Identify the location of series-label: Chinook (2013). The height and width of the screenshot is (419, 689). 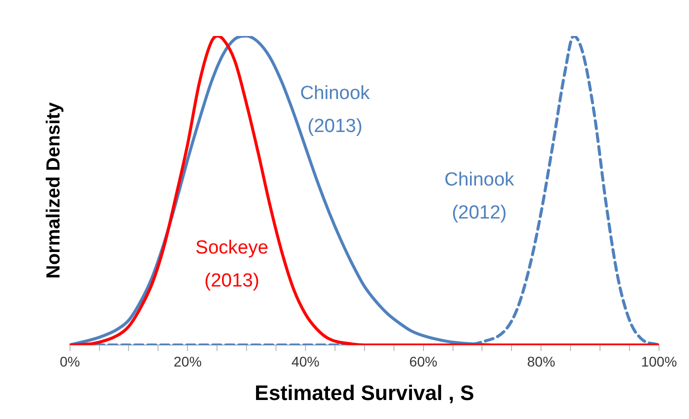
(335, 109).